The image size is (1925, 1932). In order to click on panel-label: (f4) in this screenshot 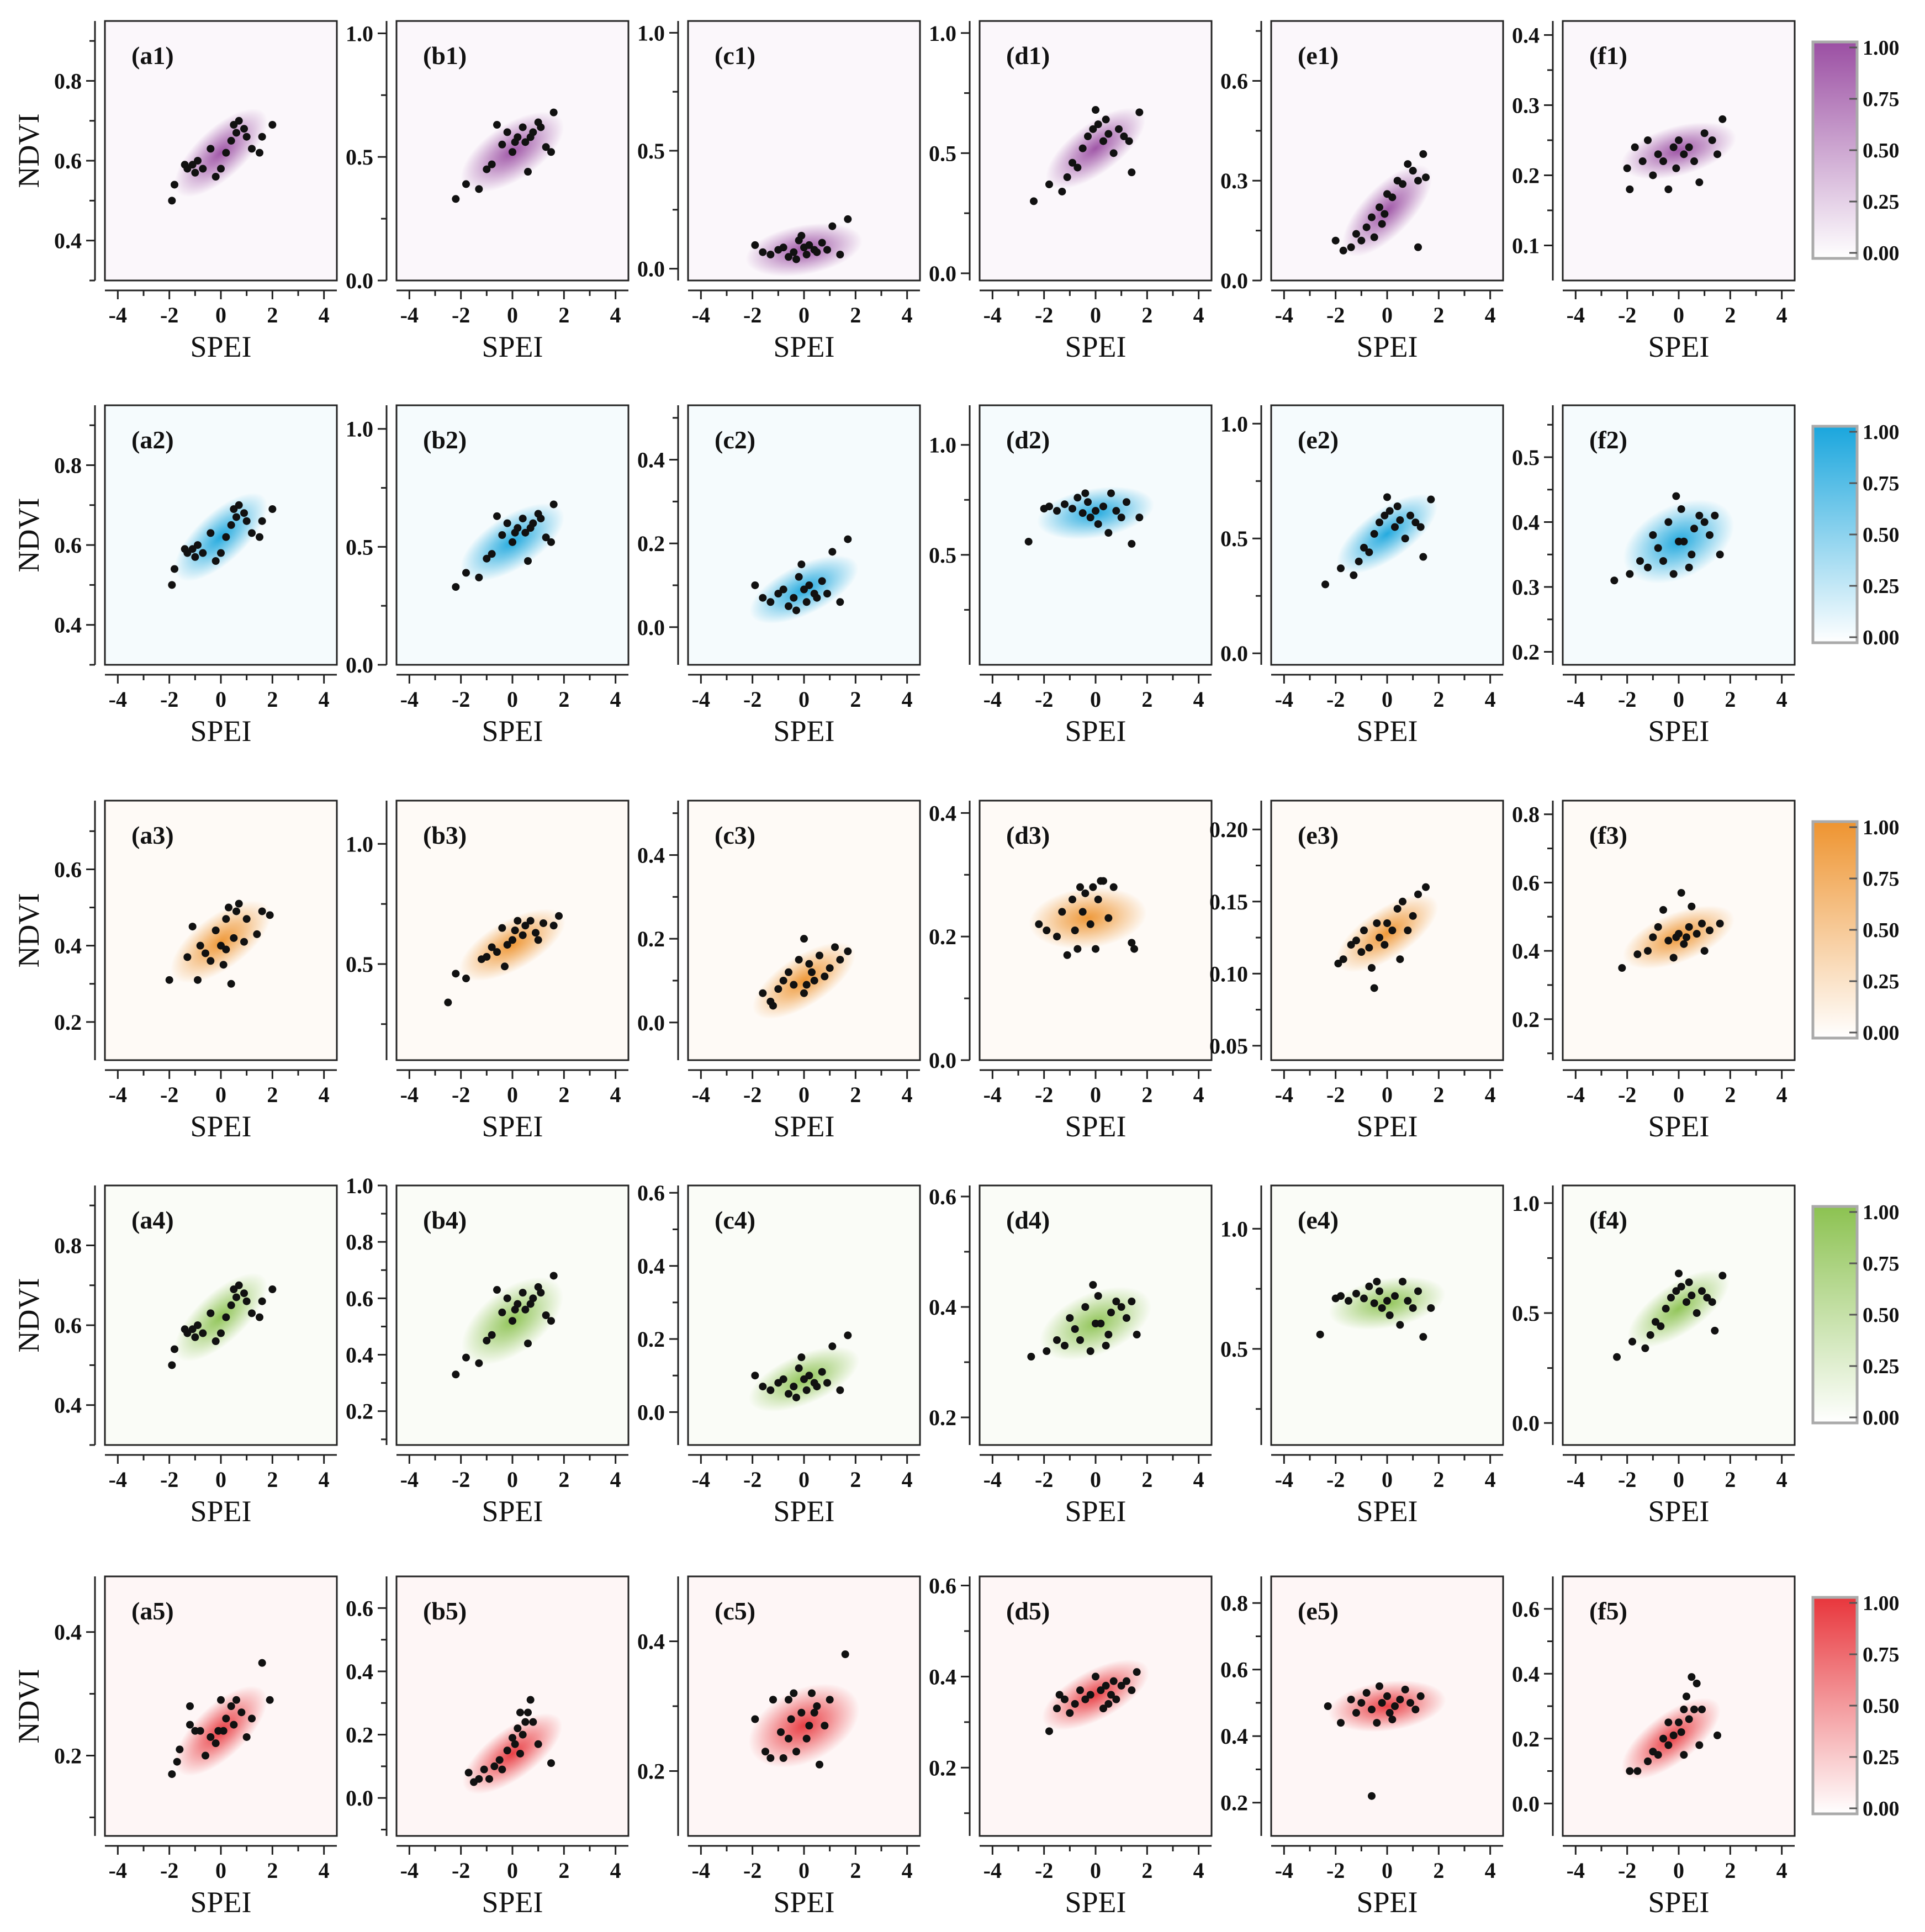, I will do `click(1608, 1220)`.